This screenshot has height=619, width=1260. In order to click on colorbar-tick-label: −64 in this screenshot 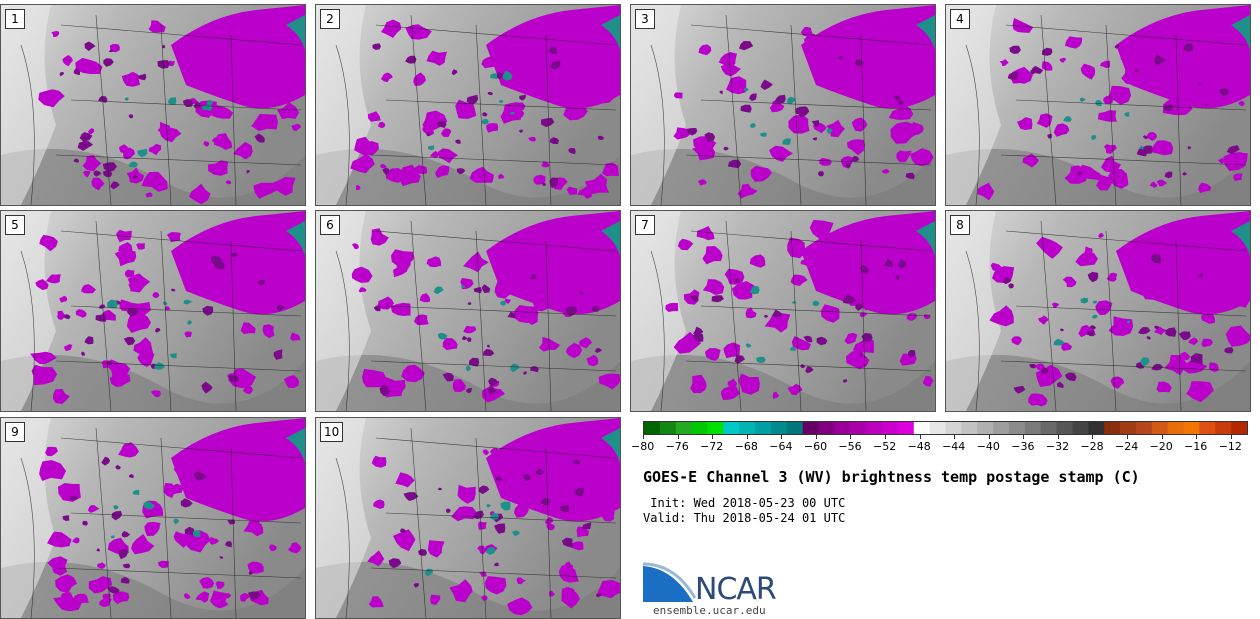, I will do `click(781, 446)`.